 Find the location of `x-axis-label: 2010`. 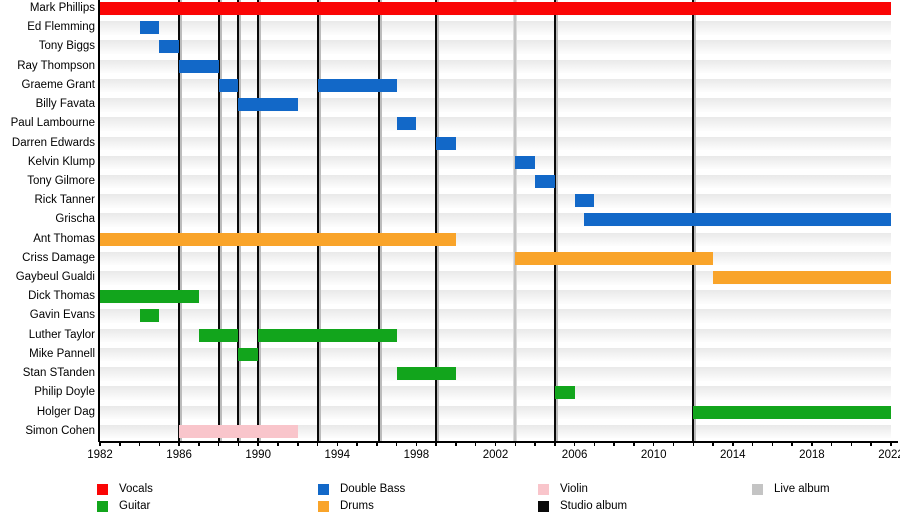

x-axis-label: 2010 is located at coordinates (653, 455).